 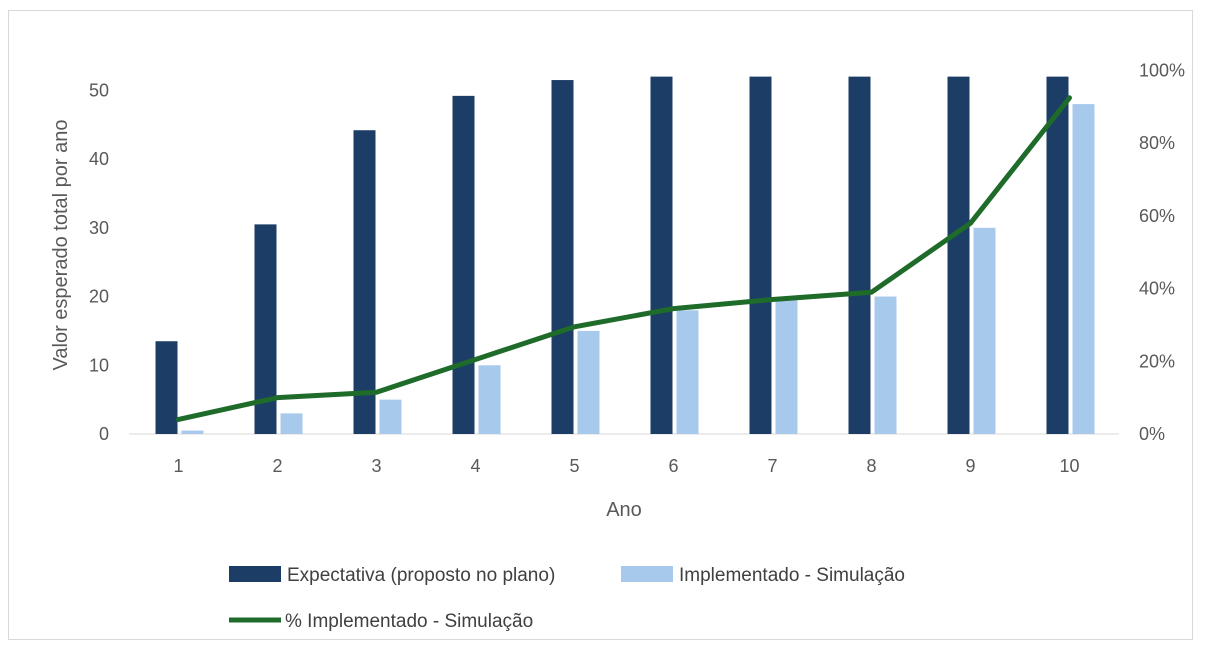 I want to click on x-tick-5: 5, so click(x=574, y=466).